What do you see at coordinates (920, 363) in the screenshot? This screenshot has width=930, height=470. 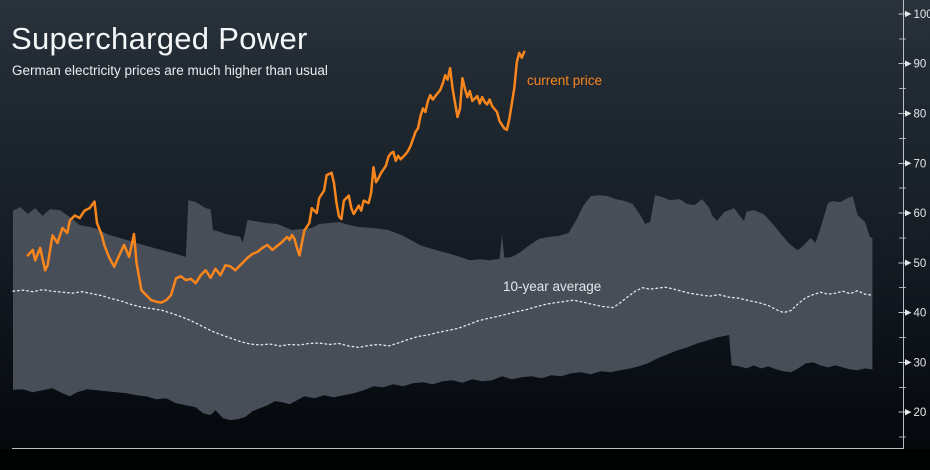 I see `svg-text: 30` at bounding box center [920, 363].